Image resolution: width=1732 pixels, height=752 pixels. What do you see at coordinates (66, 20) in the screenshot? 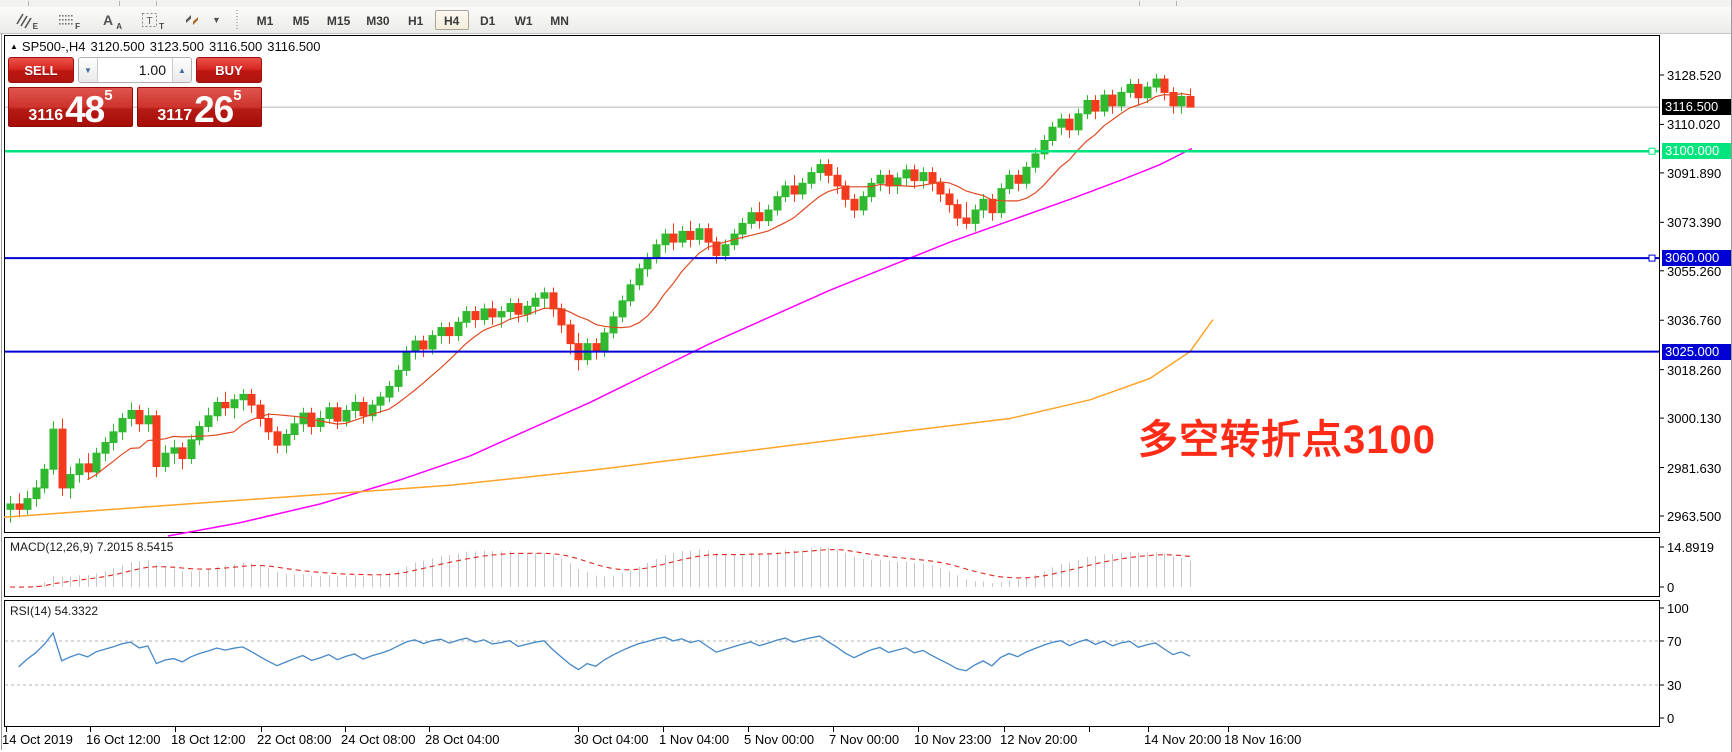
I see `grid-f-icon: F` at bounding box center [66, 20].